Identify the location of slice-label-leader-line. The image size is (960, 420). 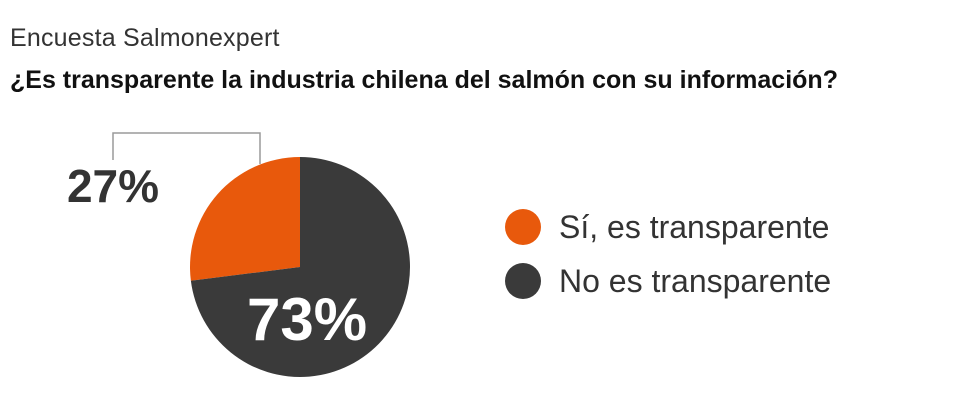
(186, 148).